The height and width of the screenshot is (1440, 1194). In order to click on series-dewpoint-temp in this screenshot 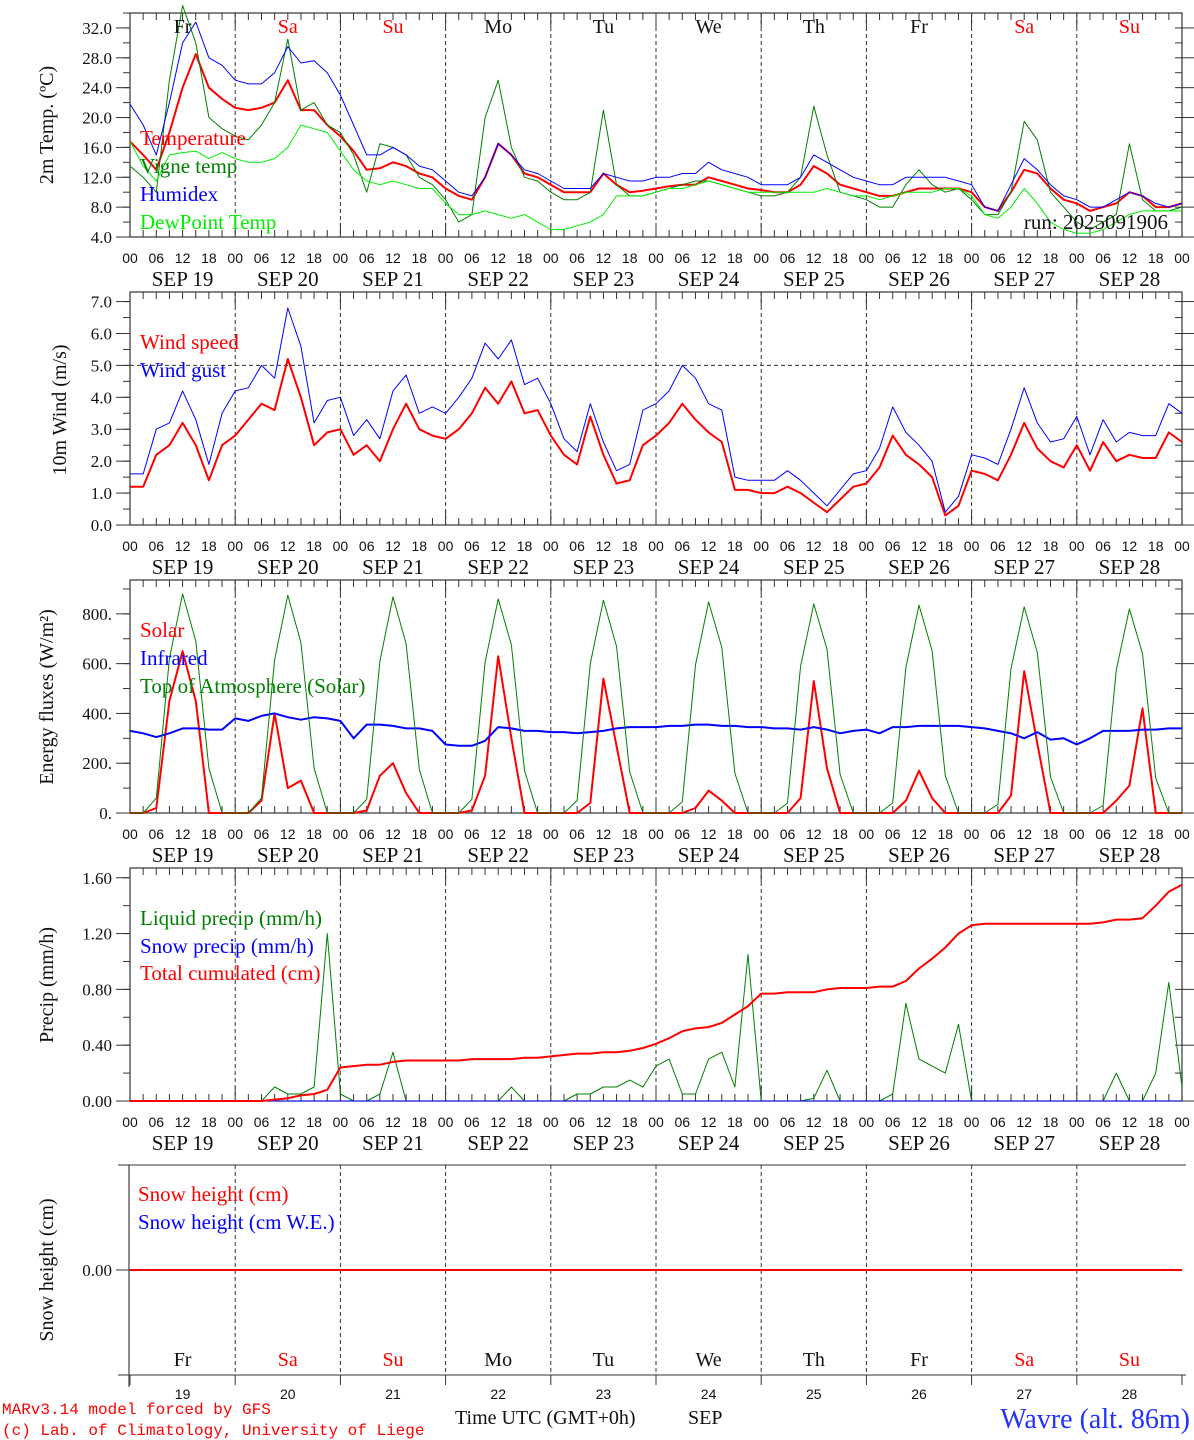, I will do `click(655, 179)`.